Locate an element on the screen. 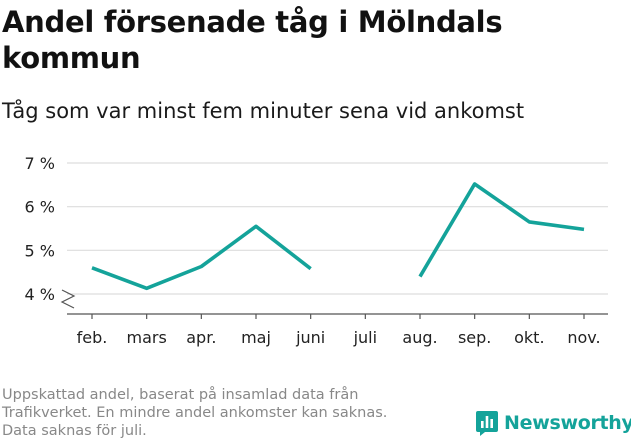 The width and height of the screenshot is (631, 440). x-tick-label: aug. is located at coordinates (419, 337).